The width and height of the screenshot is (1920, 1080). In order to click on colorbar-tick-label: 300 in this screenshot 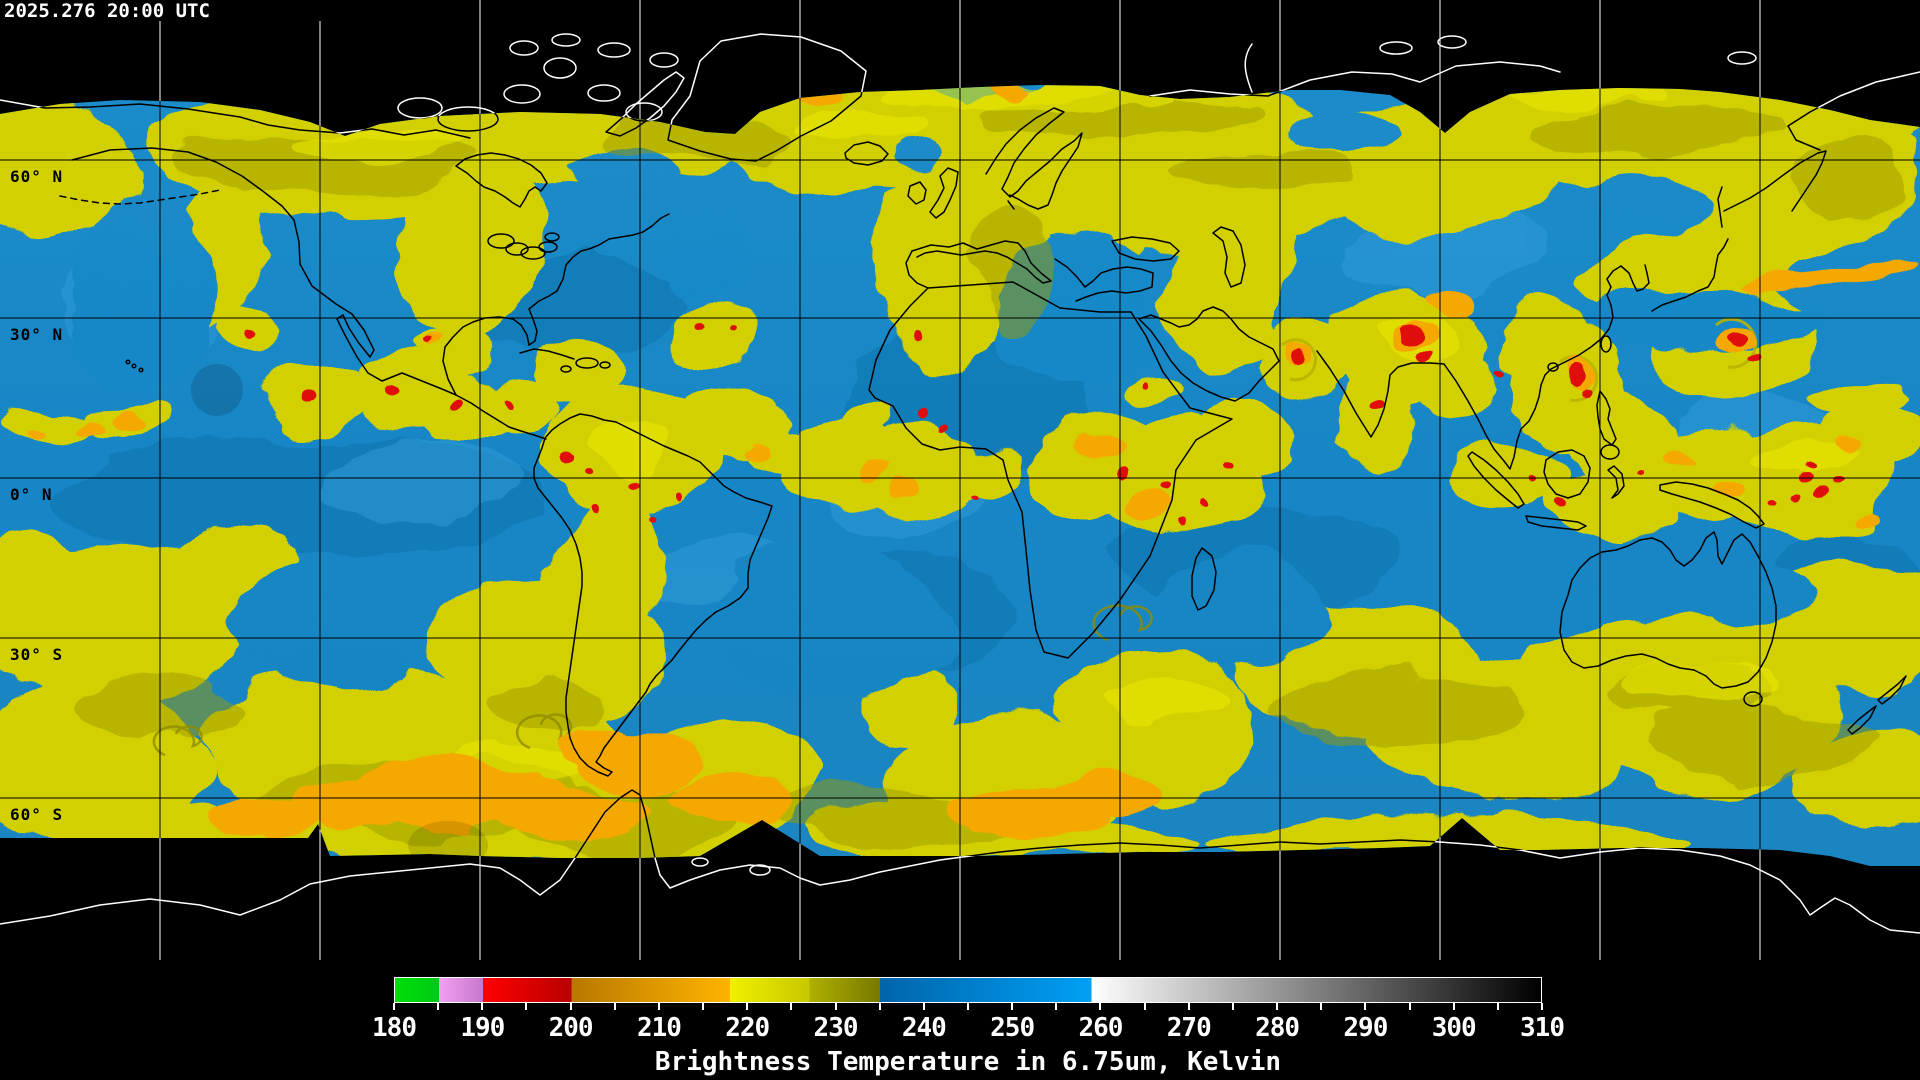, I will do `click(1454, 1028)`.